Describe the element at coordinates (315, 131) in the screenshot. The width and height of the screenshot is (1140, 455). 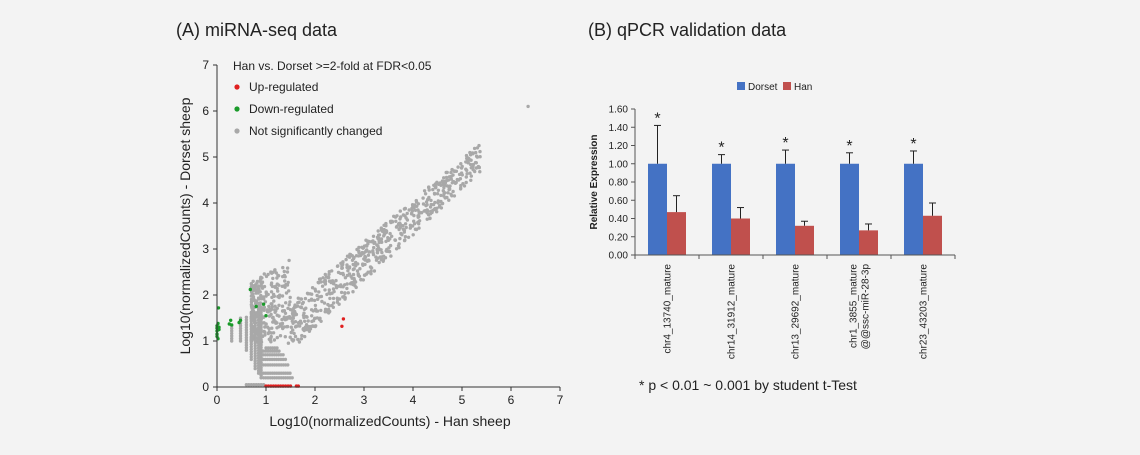
I see `legend-label-not-significant: Not significantly changed` at that location.